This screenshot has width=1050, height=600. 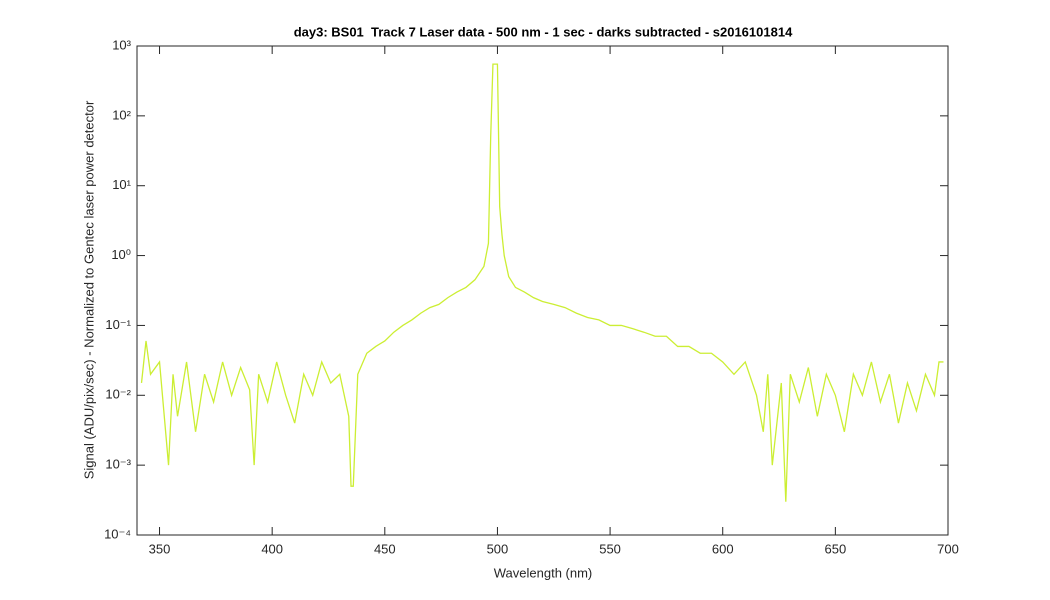 What do you see at coordinates (610, 548) in the screenshot?
I see `x-tick-label: 550` at bounding box center [610, 548].